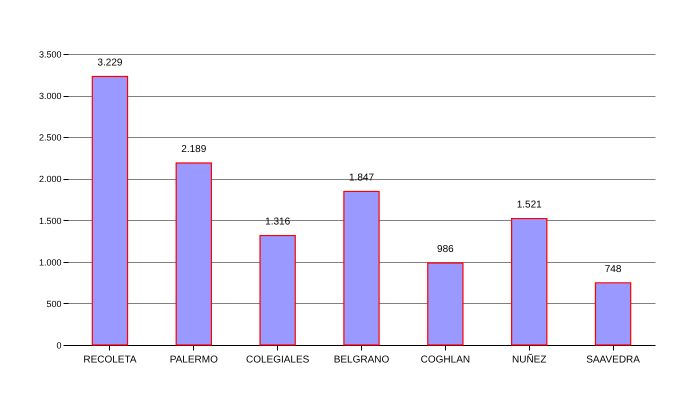 Image resolution: width=687 pixels, height=408 pixels. What do you see at coordinates (613, 360) in the screenshot?
I see `x-tick-label: SAAVEDRA` at bounding box center [613, 360].